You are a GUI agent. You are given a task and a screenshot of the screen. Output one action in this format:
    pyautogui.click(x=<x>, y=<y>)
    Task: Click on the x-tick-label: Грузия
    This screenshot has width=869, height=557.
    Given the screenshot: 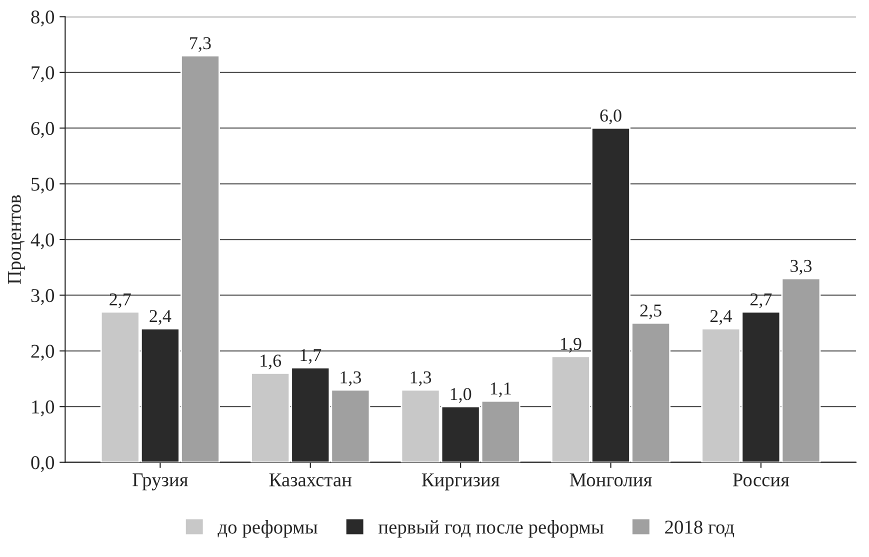 What is the action you would take?
    pyautogui.click(x=160, y=481)
    